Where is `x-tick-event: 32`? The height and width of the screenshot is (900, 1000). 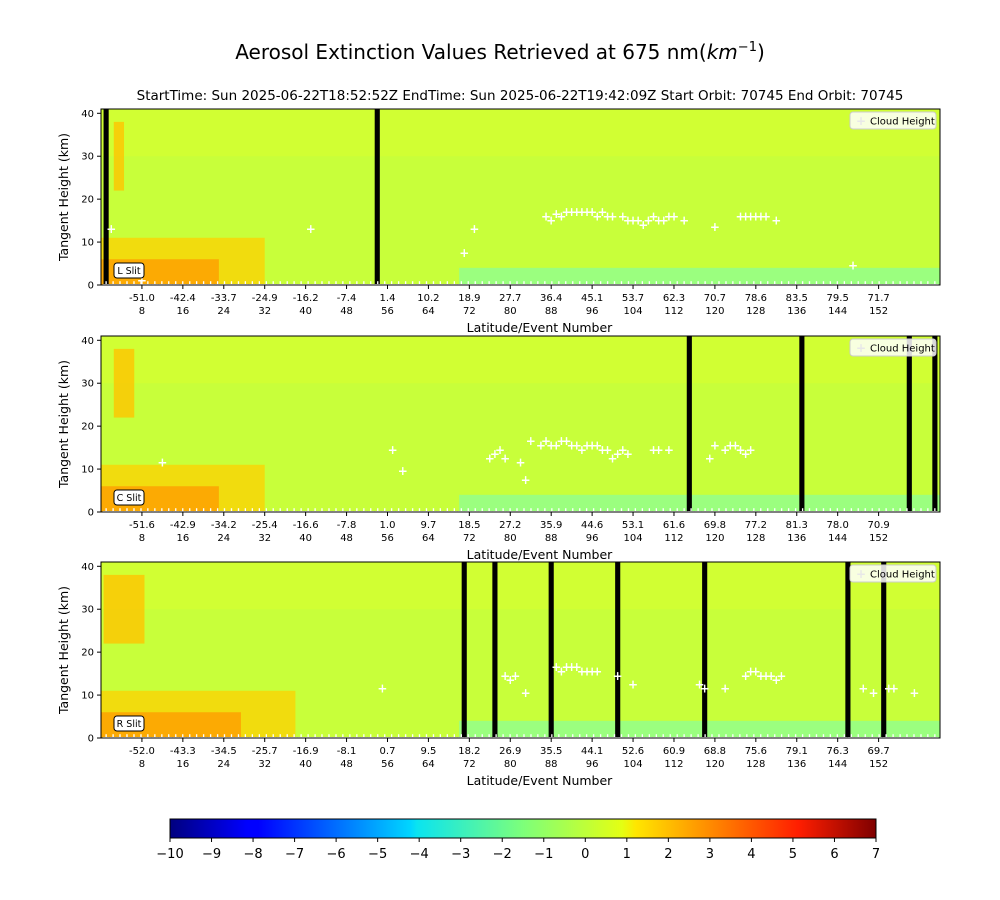
x-tick-event: 32 is located at coordinates (264, 538).